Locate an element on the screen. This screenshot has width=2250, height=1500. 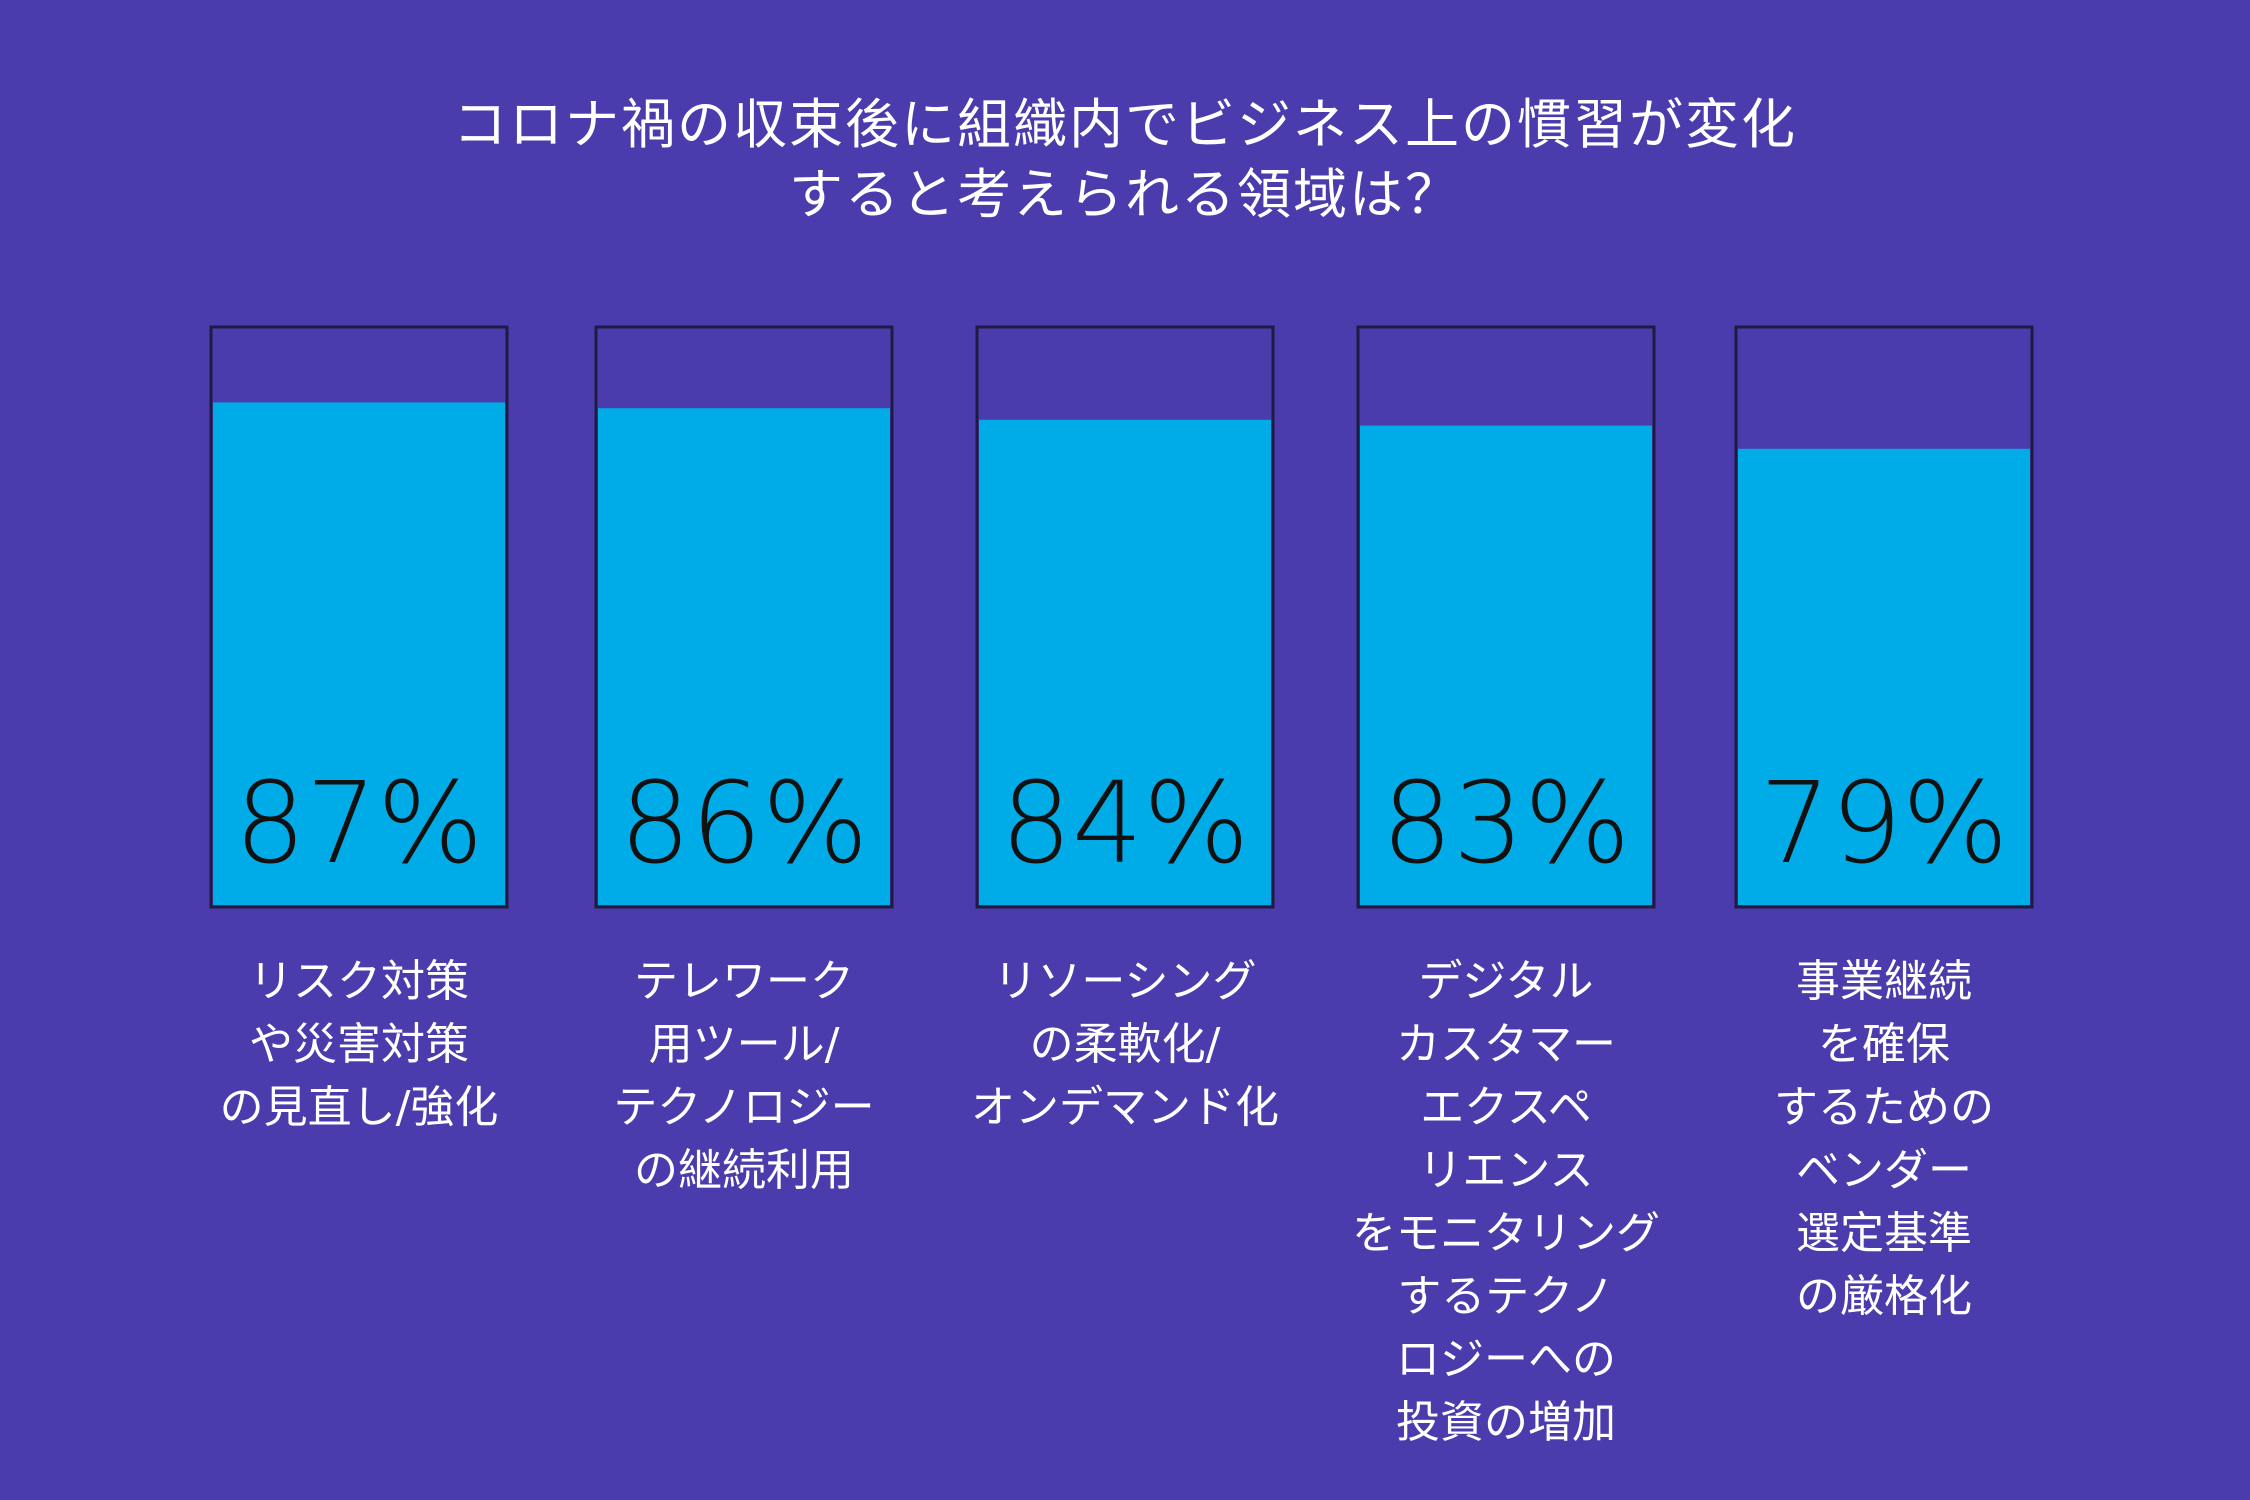
bar-value-label-4: 83% is located at coordinates (1506, 824).